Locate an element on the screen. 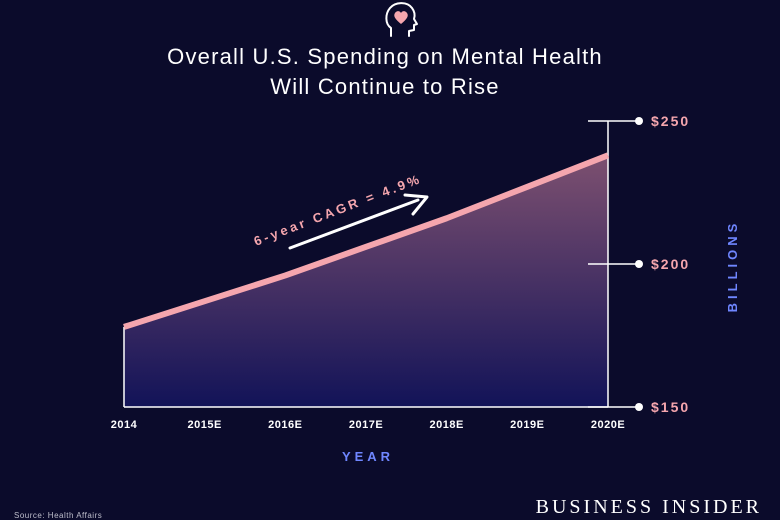 The height and width of the screenshot is (520, 780). y-tick-label: $150 is located at coordinates (670, 407).